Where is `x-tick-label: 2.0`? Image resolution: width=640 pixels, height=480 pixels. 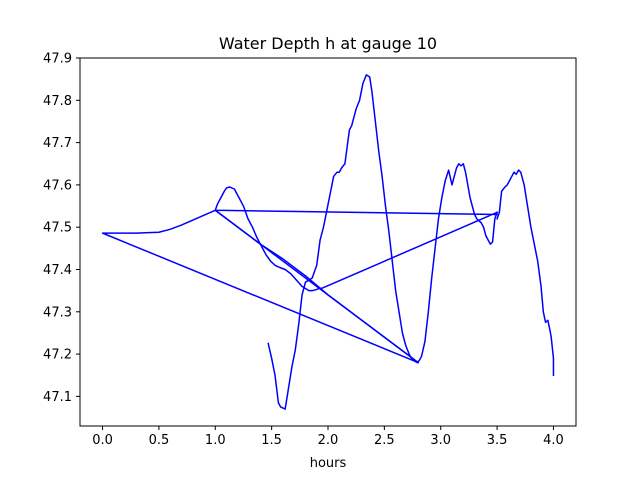 x-tick-label: 2.0 is located at coordinates (328, 440).